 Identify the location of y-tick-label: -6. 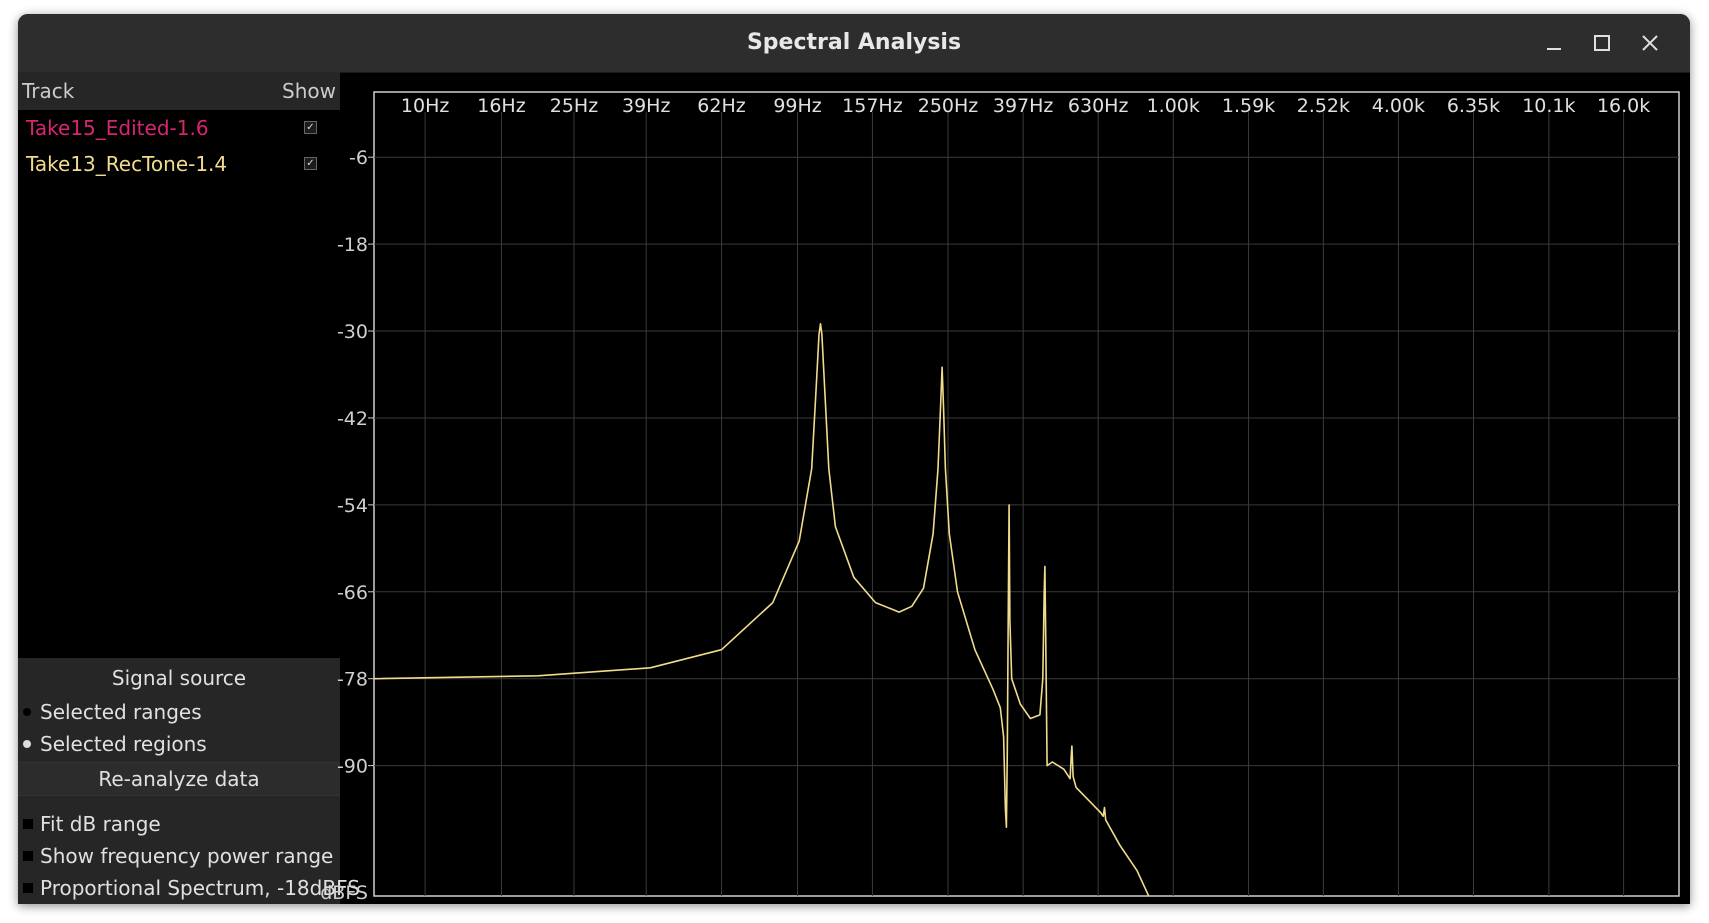
(358, 158).